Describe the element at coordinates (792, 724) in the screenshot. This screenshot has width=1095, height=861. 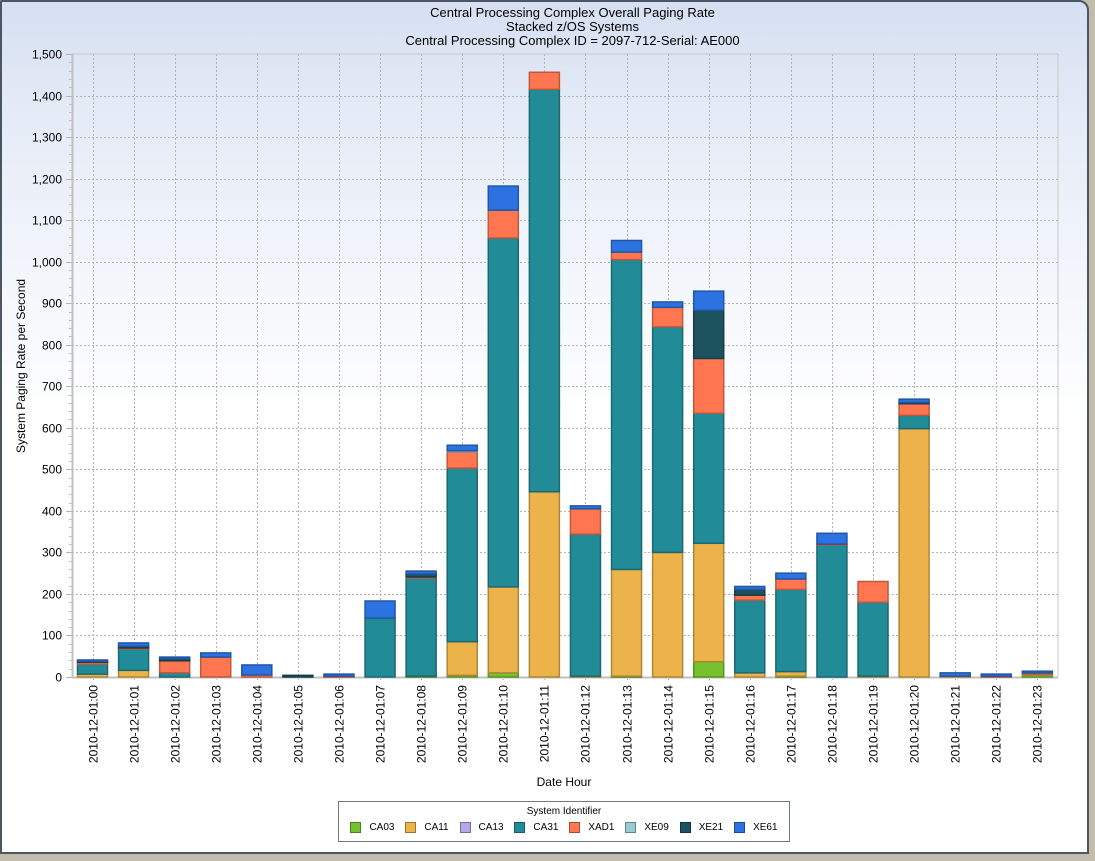
I see `x-tick-label: 2010-12-01:17` at that location.